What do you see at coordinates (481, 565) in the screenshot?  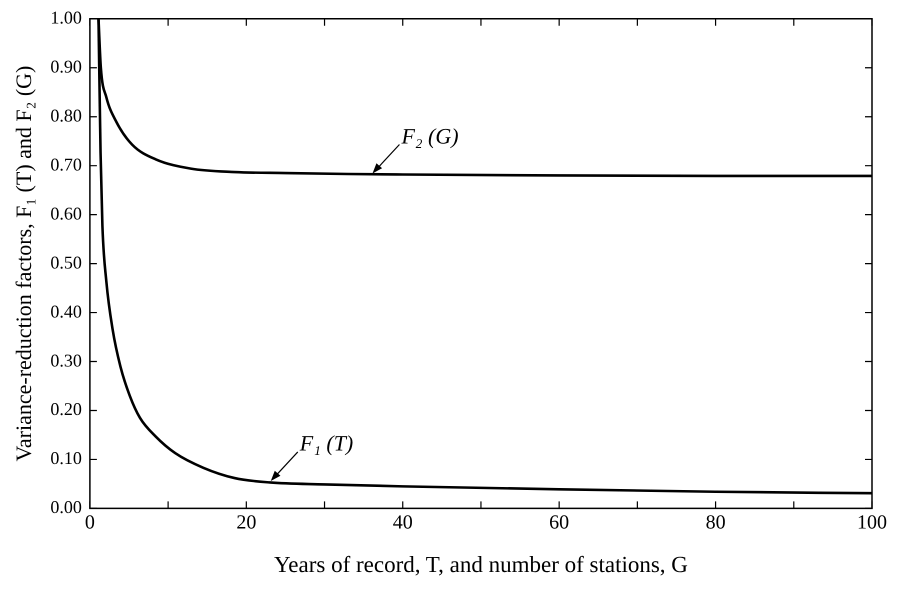 I see `x-axis-title: Years of record, T, and number of stations, G` at bounding box center [481, 565].